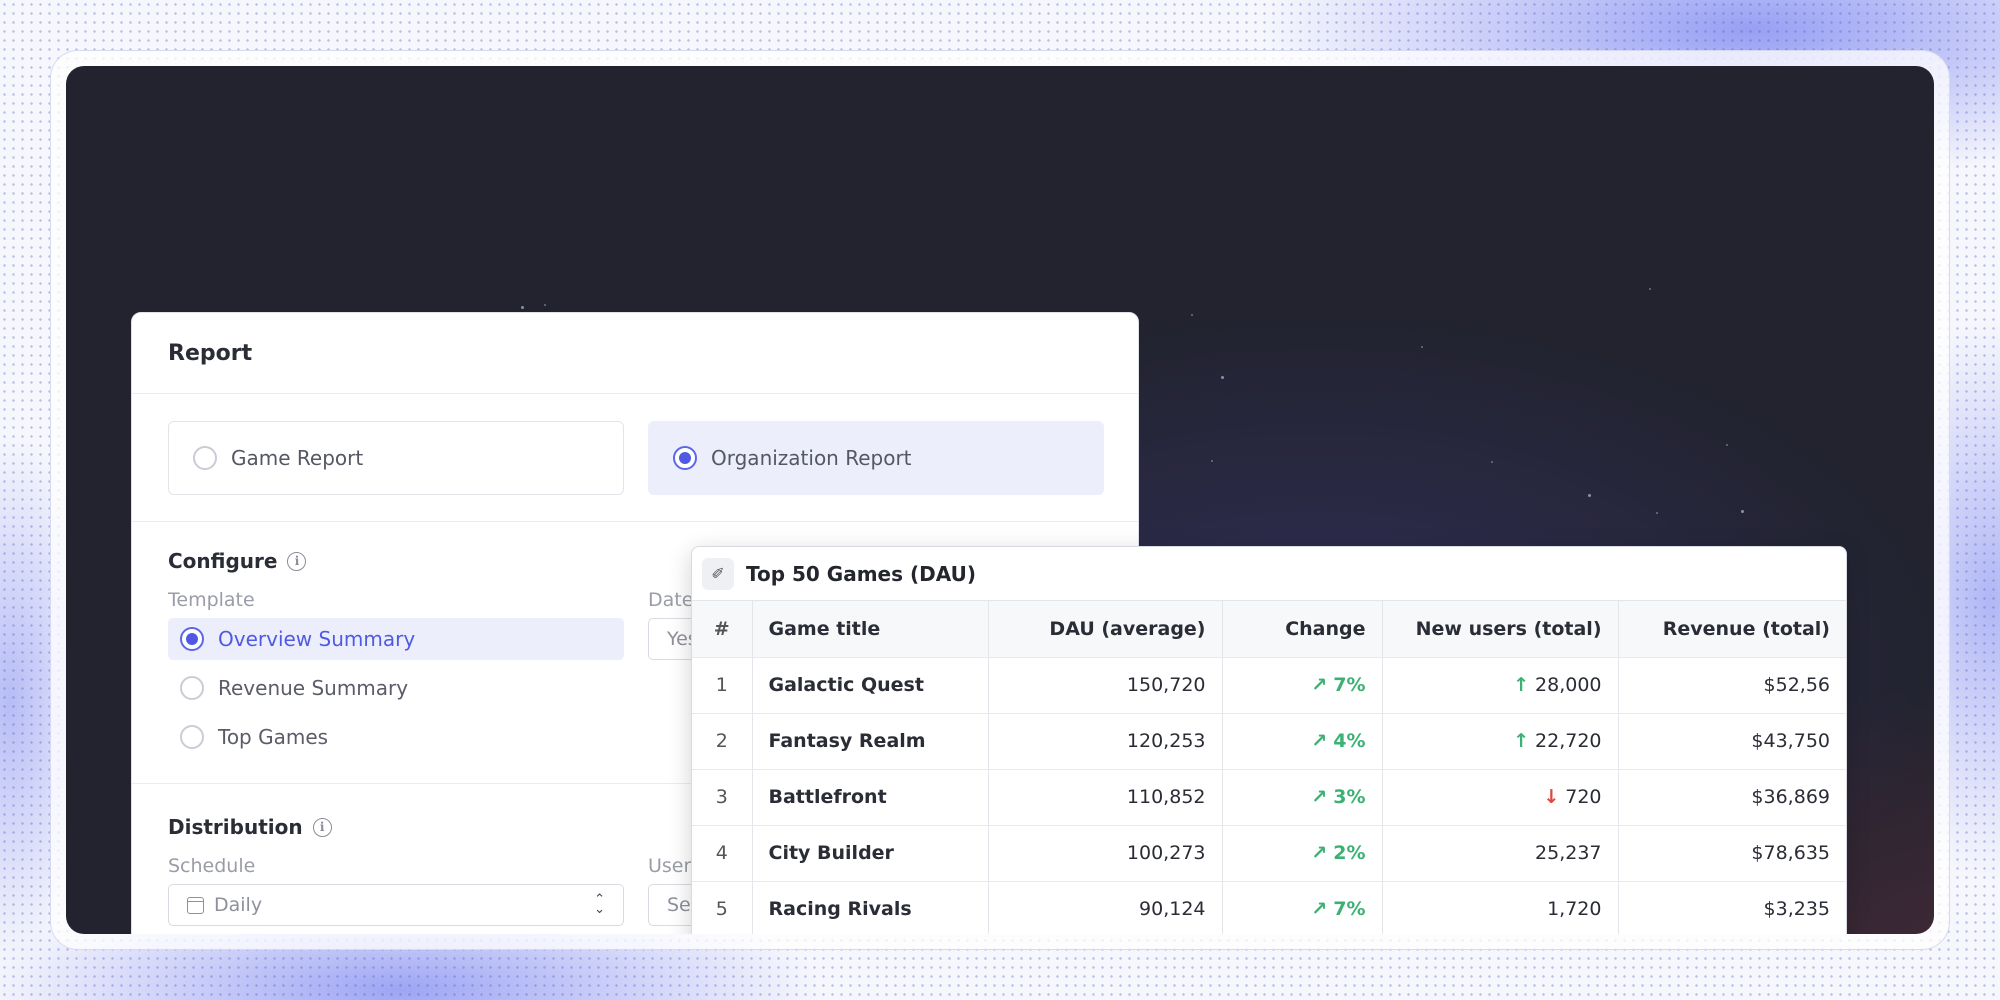 This screenshot has height=1000, width=2000. What do you see at coordinates (1349, 909) in the screenshot?
I see `change-value: 7%` at bounding box center [1349, 909].